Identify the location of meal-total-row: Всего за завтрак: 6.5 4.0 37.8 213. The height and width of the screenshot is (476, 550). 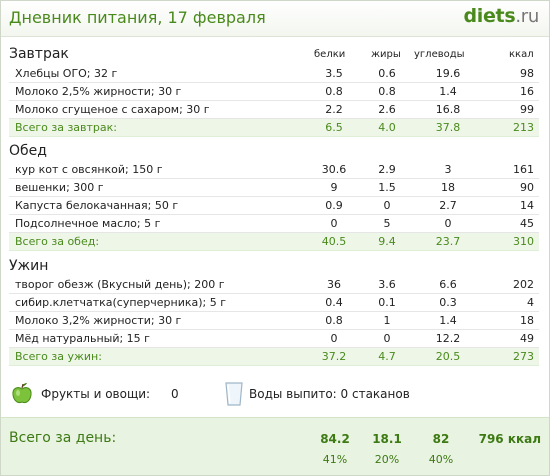
(274, 128).